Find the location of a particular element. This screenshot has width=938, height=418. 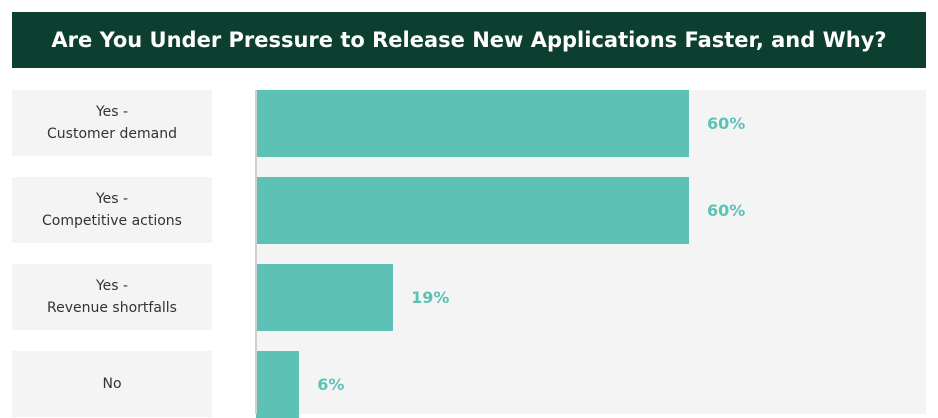

value-label: 19% is located at coordinates (430, 297).